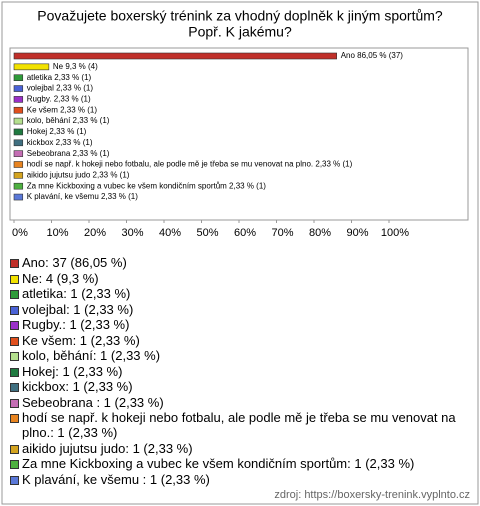 Image resolution: width=480 pixels, height=506 pixels. Describe the element at coordinates (57, 233) in the screenshot. I see `x-tick-label: 10%` at that location.